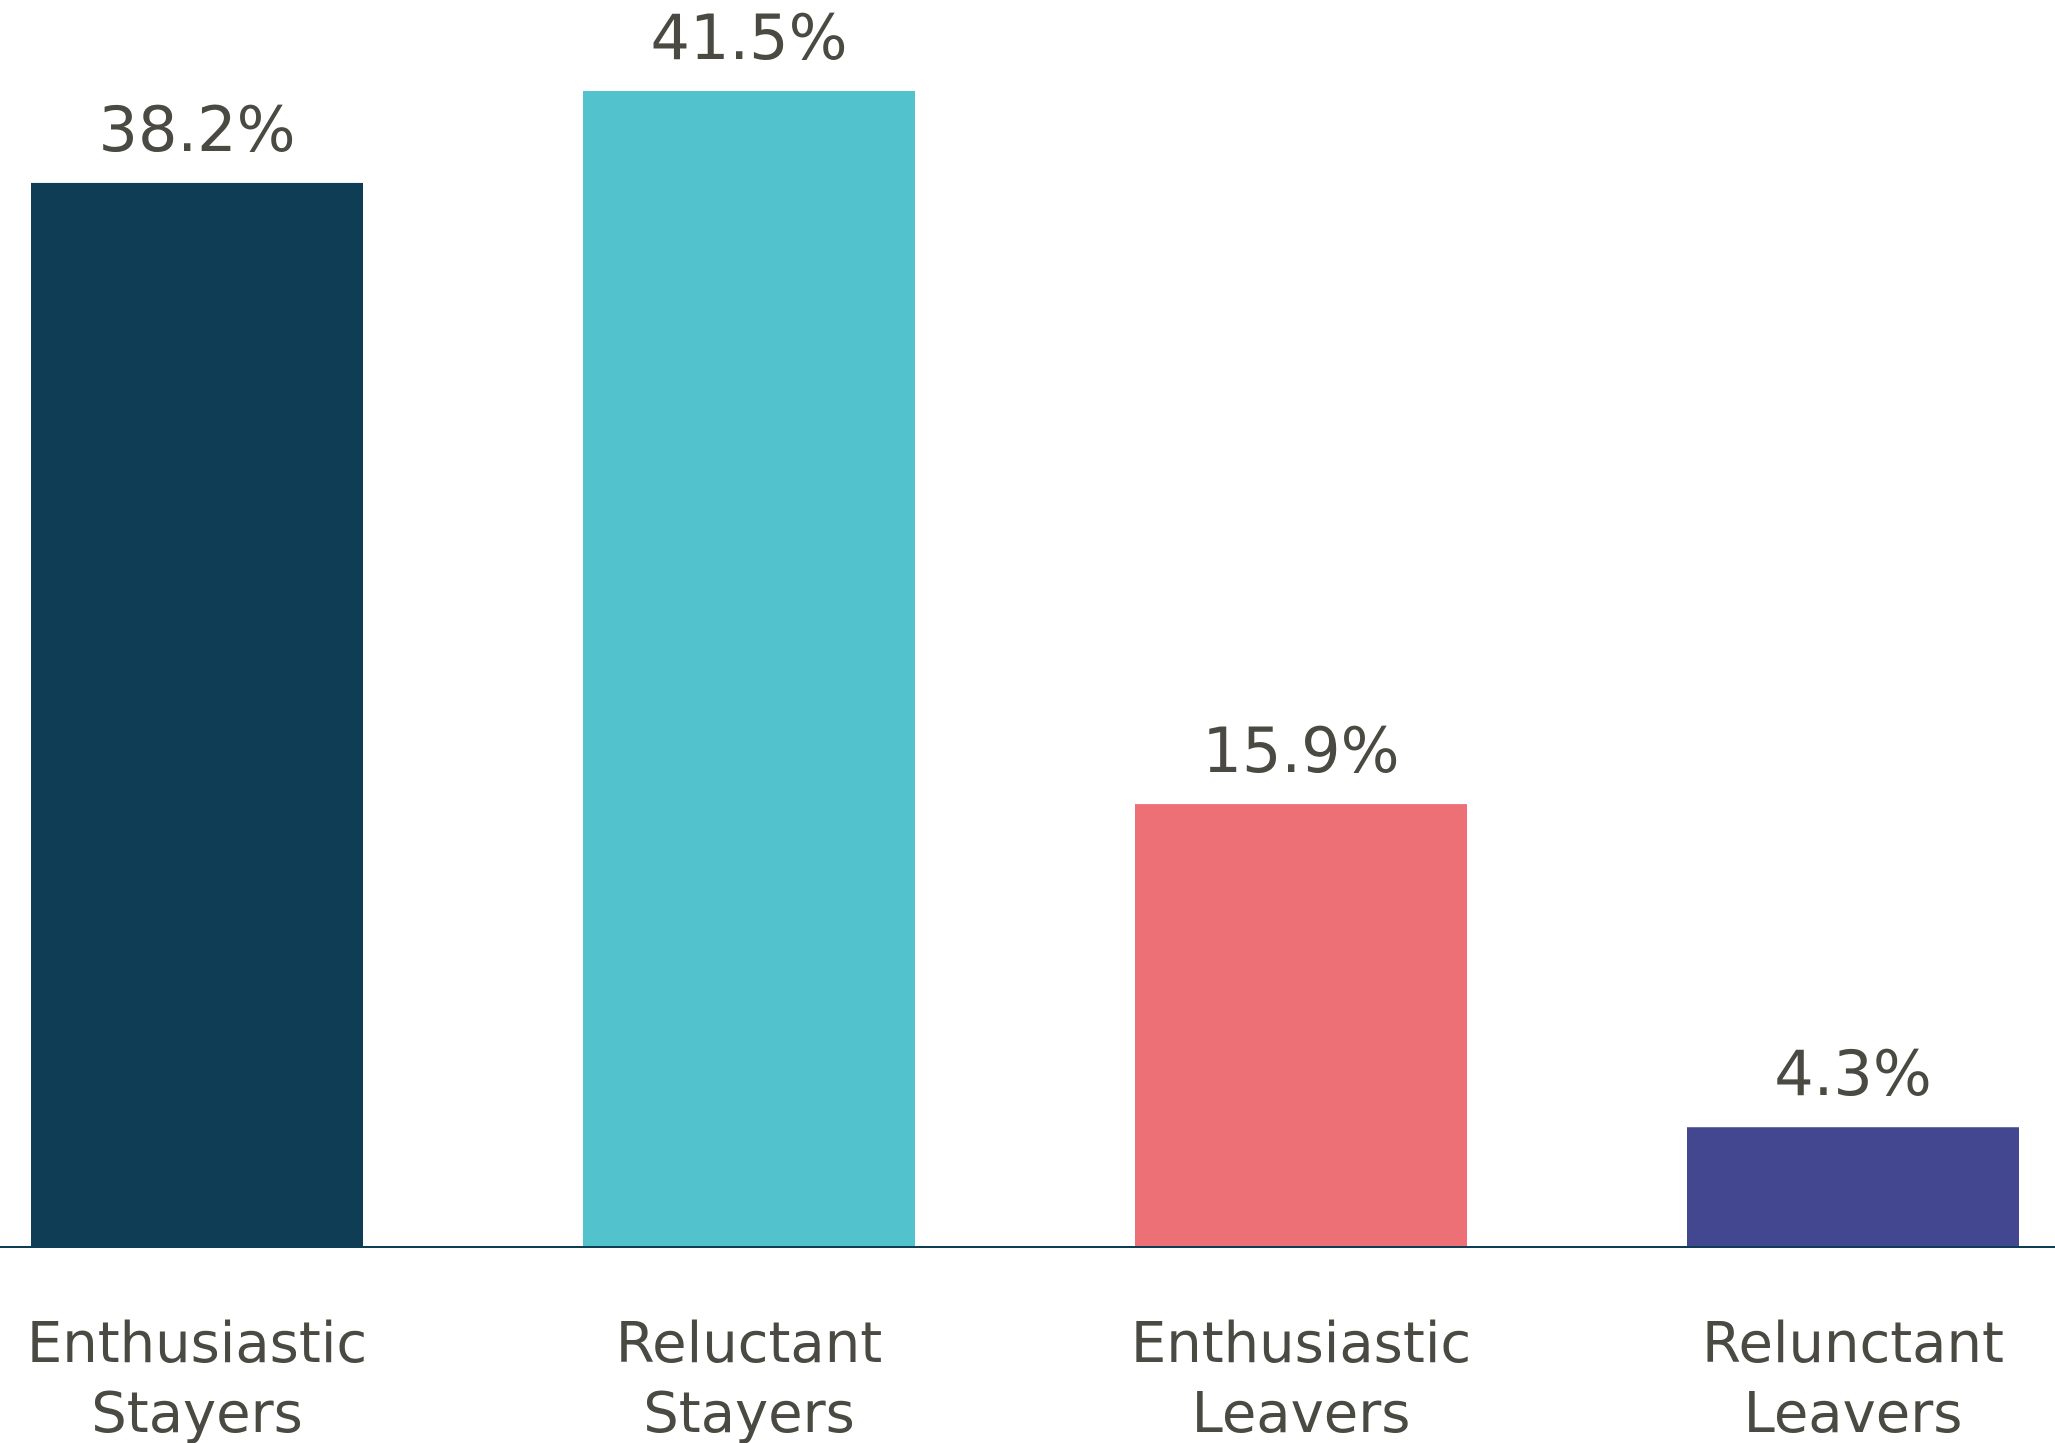 This screenshot has height=1443, width=2055. Describe the element at coordinates (1853, 1412) in the screenshot. I see `category-label-4-line-2: Leavers` at that location.